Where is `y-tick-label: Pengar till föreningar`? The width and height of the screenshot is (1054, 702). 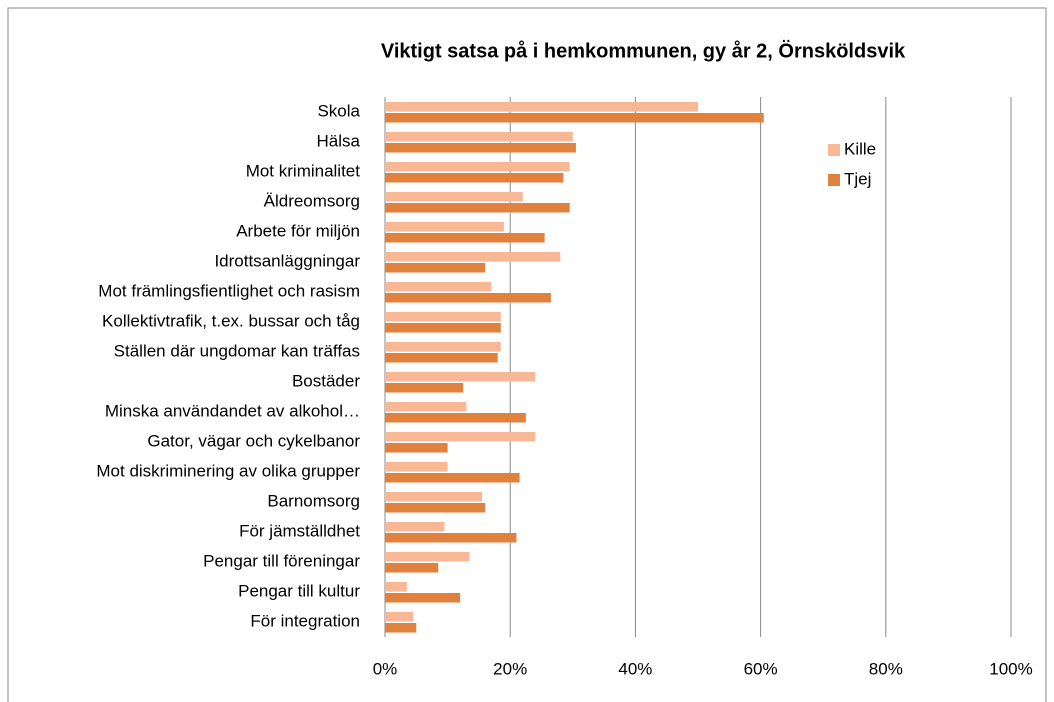 y-tick-label: Pengar till föreningar is located at coordinates (281, 560).